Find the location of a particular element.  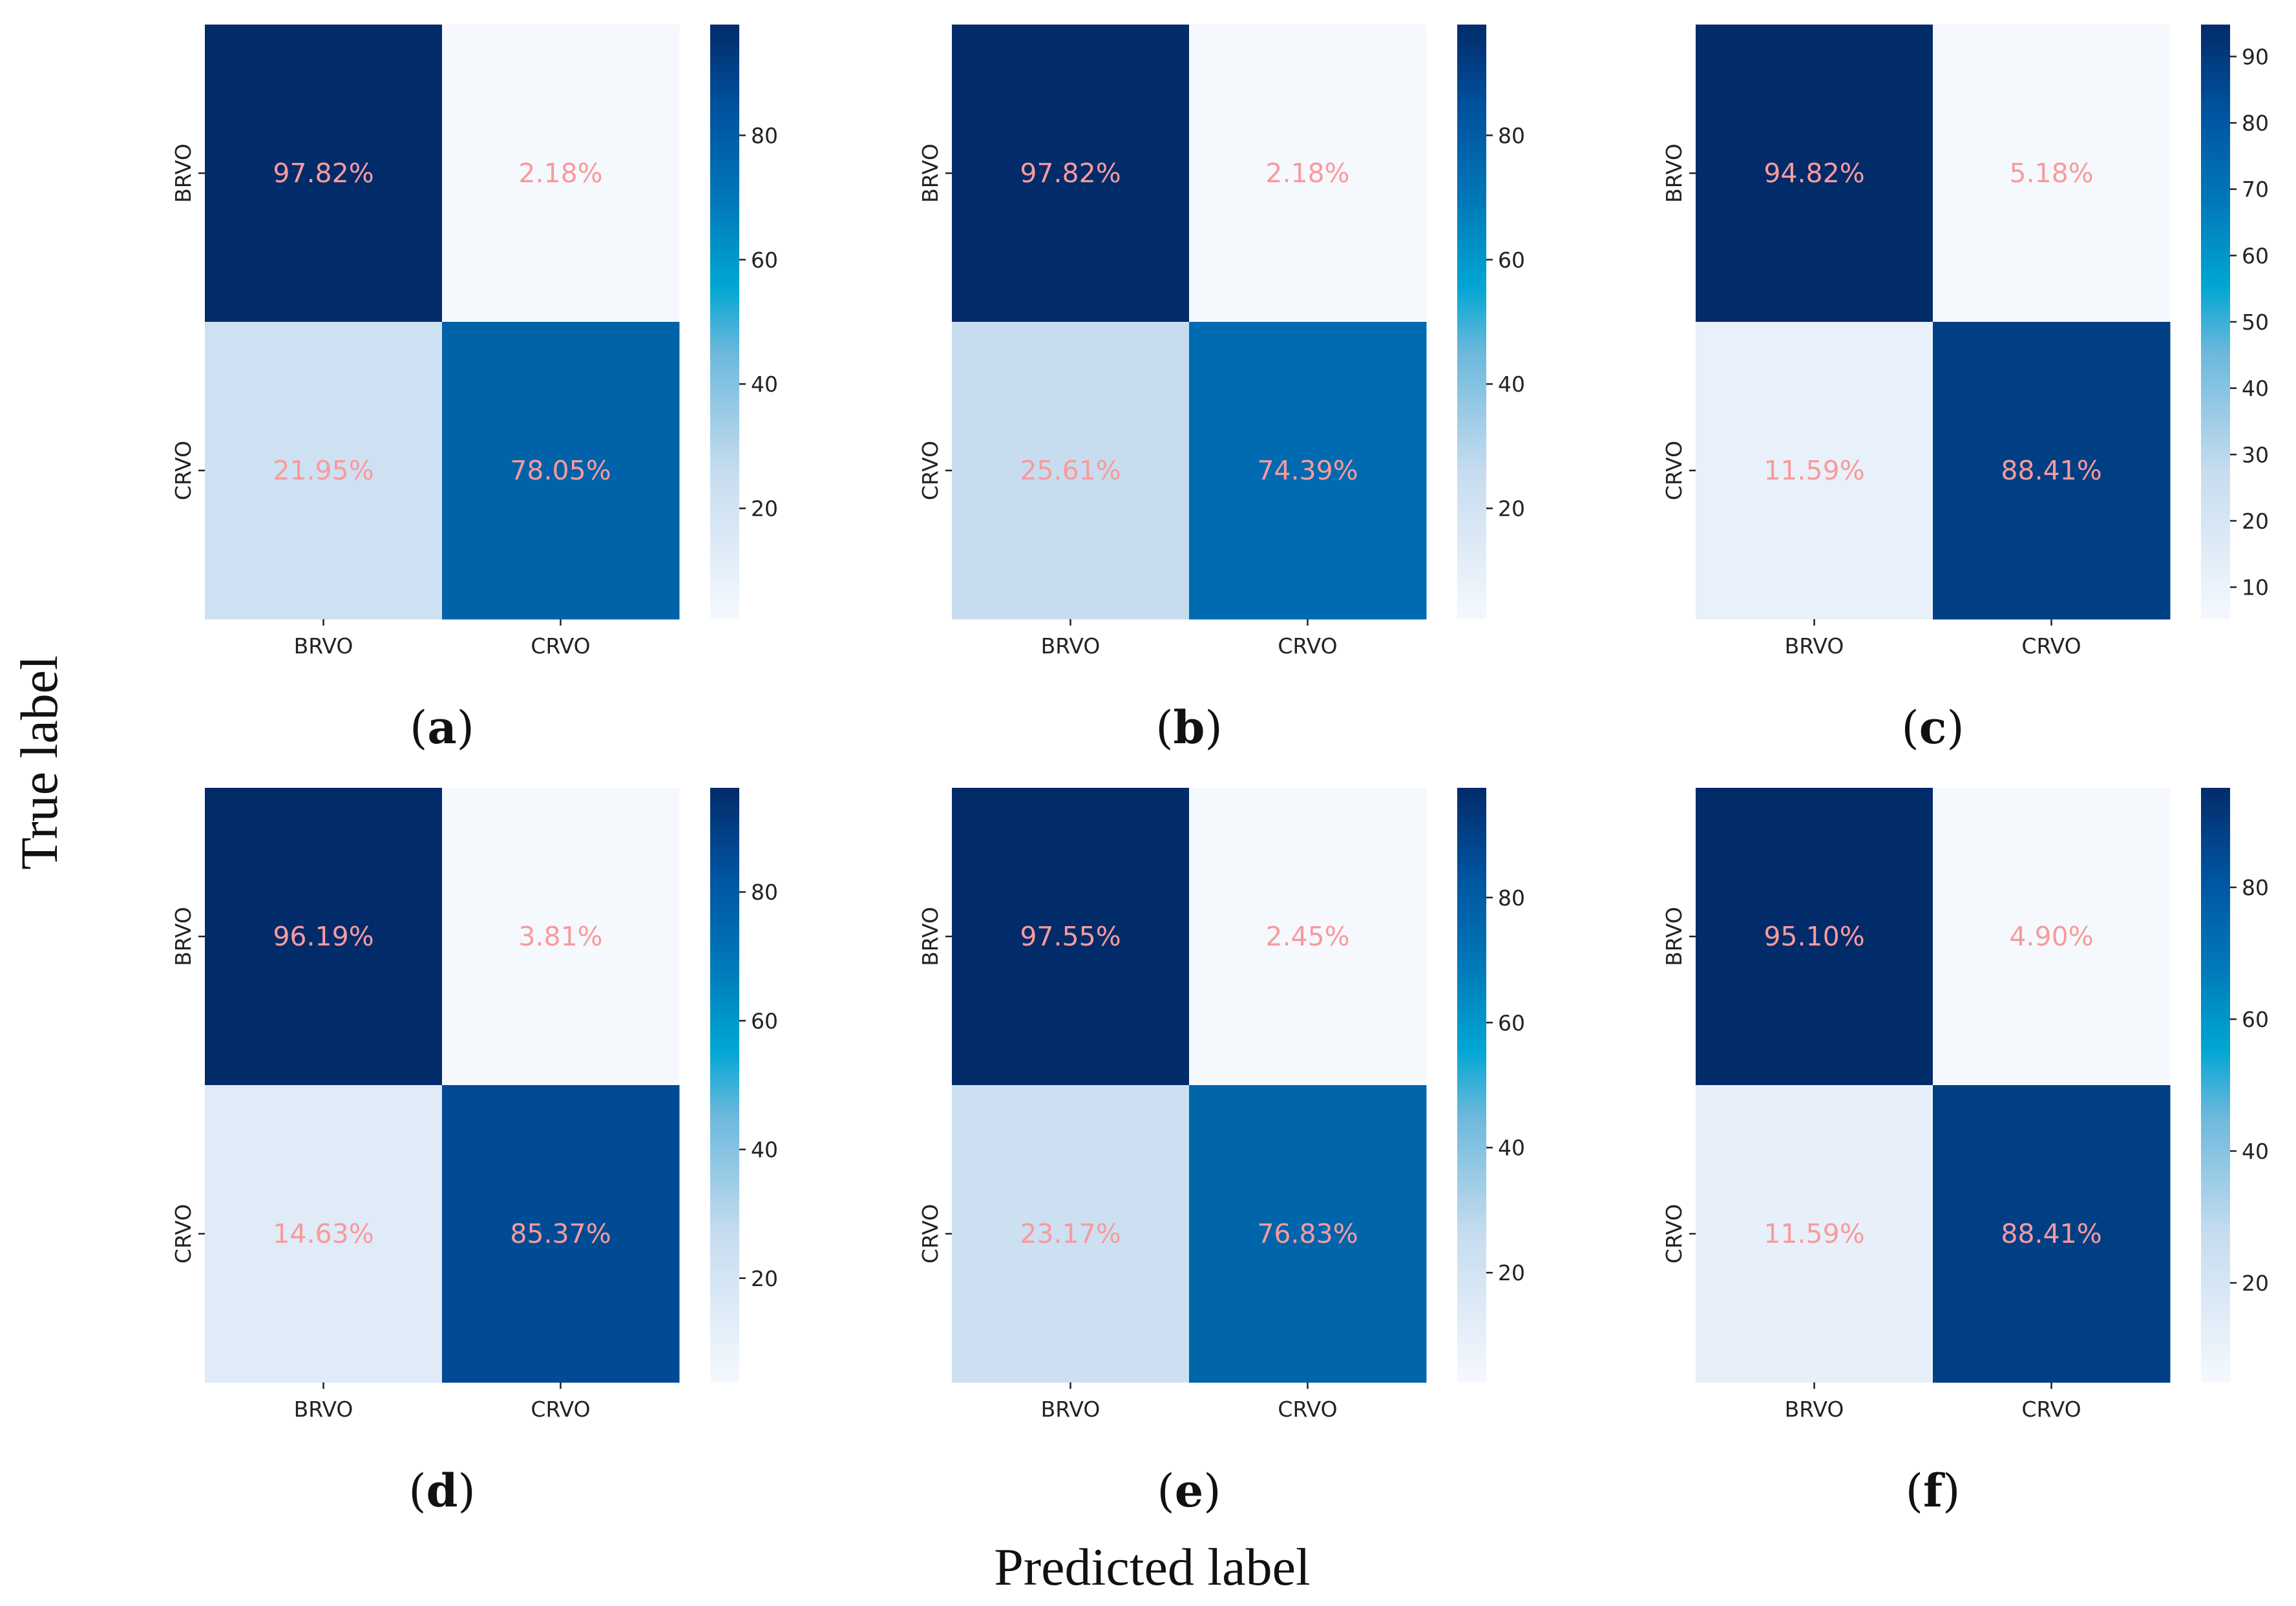

panel-label: (f) is located at coordinates (1933, 1490).